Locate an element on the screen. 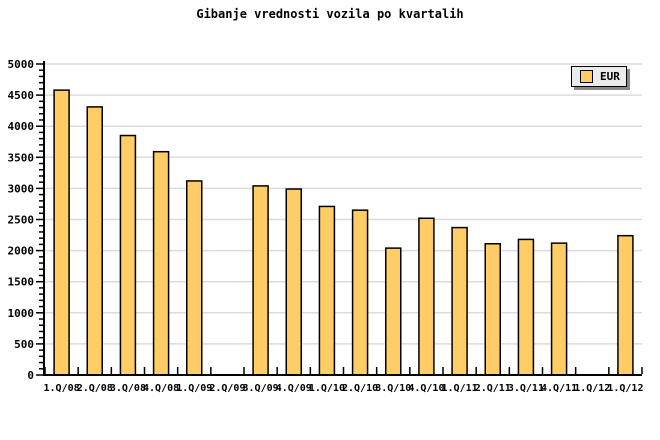  x-tick-label: 1.Q/08 is located at coordinates (62, 388).